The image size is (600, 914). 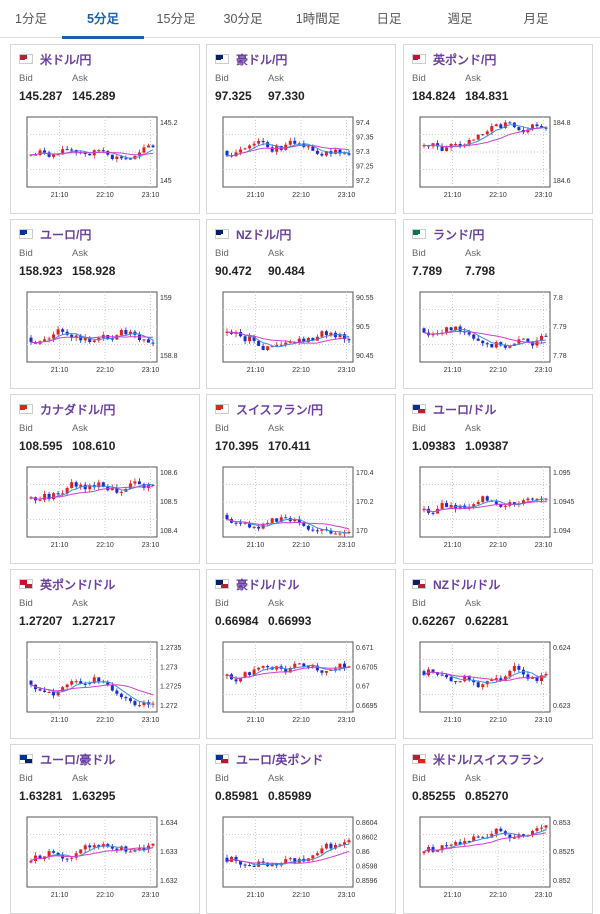 What do you see at coordinates (26, 78) in the screenshot?
I see `bid-label: Bid` at bounding box center [26, 78].